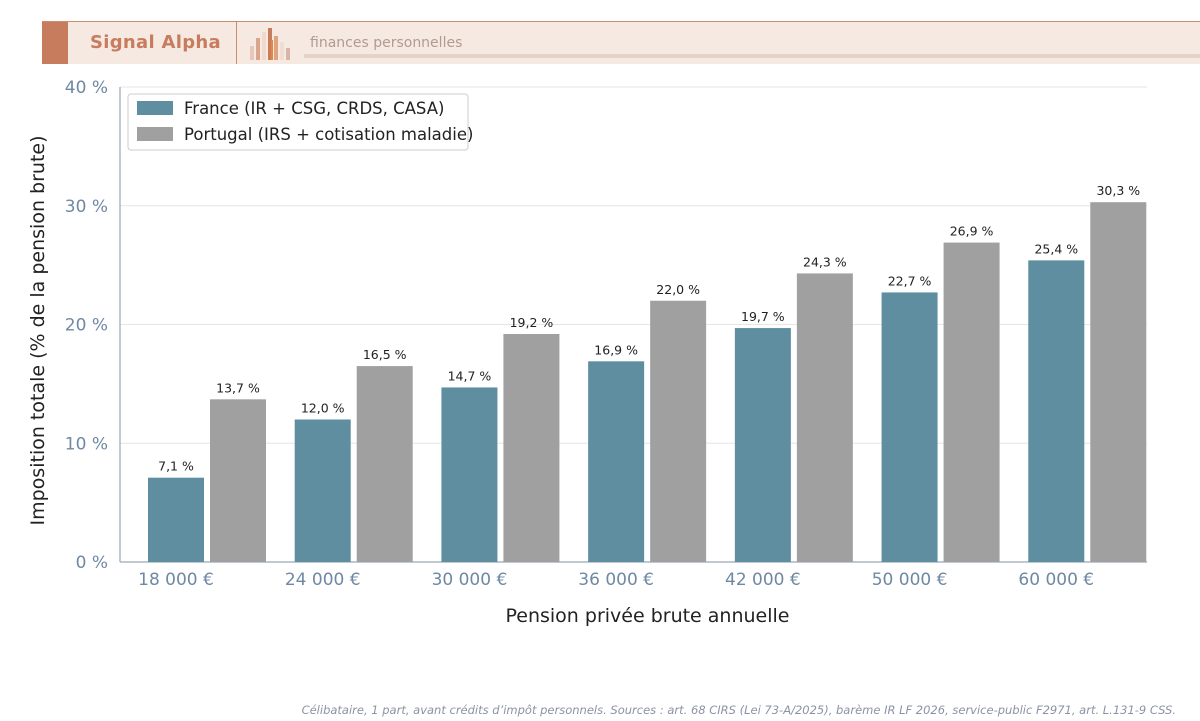 Image resolution: width=1200 pixels, height=721 pixels. I want to click on y-tick-label: 10 %, so click(86, 444).